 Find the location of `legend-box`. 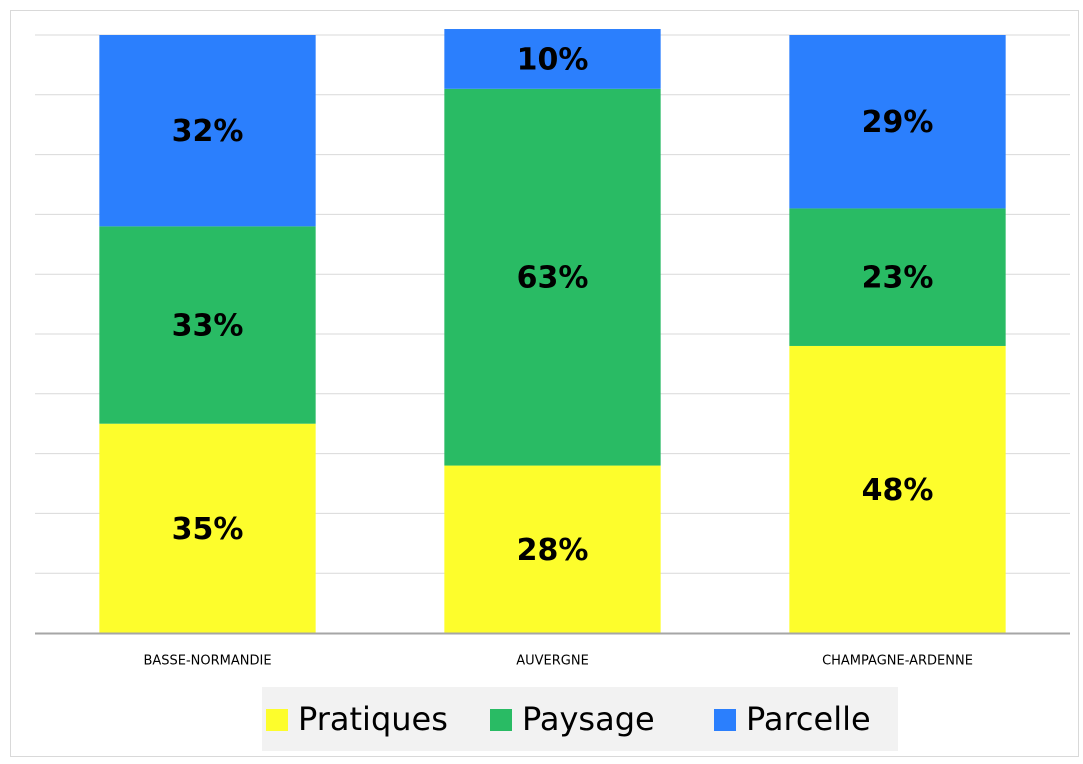

legend-box is located at coordinates (580, 719).